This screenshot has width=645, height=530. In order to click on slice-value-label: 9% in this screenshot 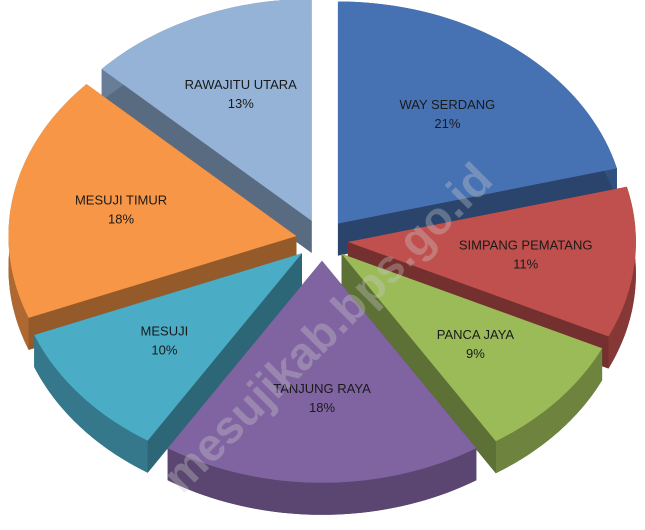, I will do `click(475, 353)`.